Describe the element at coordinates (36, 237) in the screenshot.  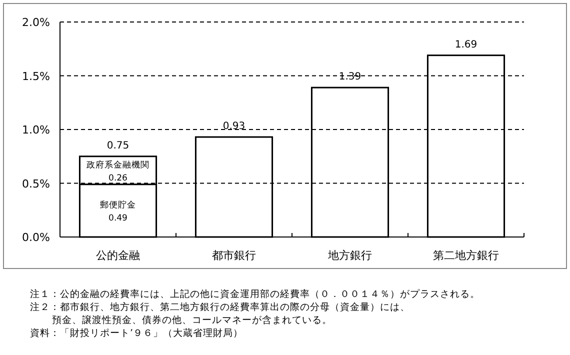
I see `y-tick-label: 0.0%` at that location.